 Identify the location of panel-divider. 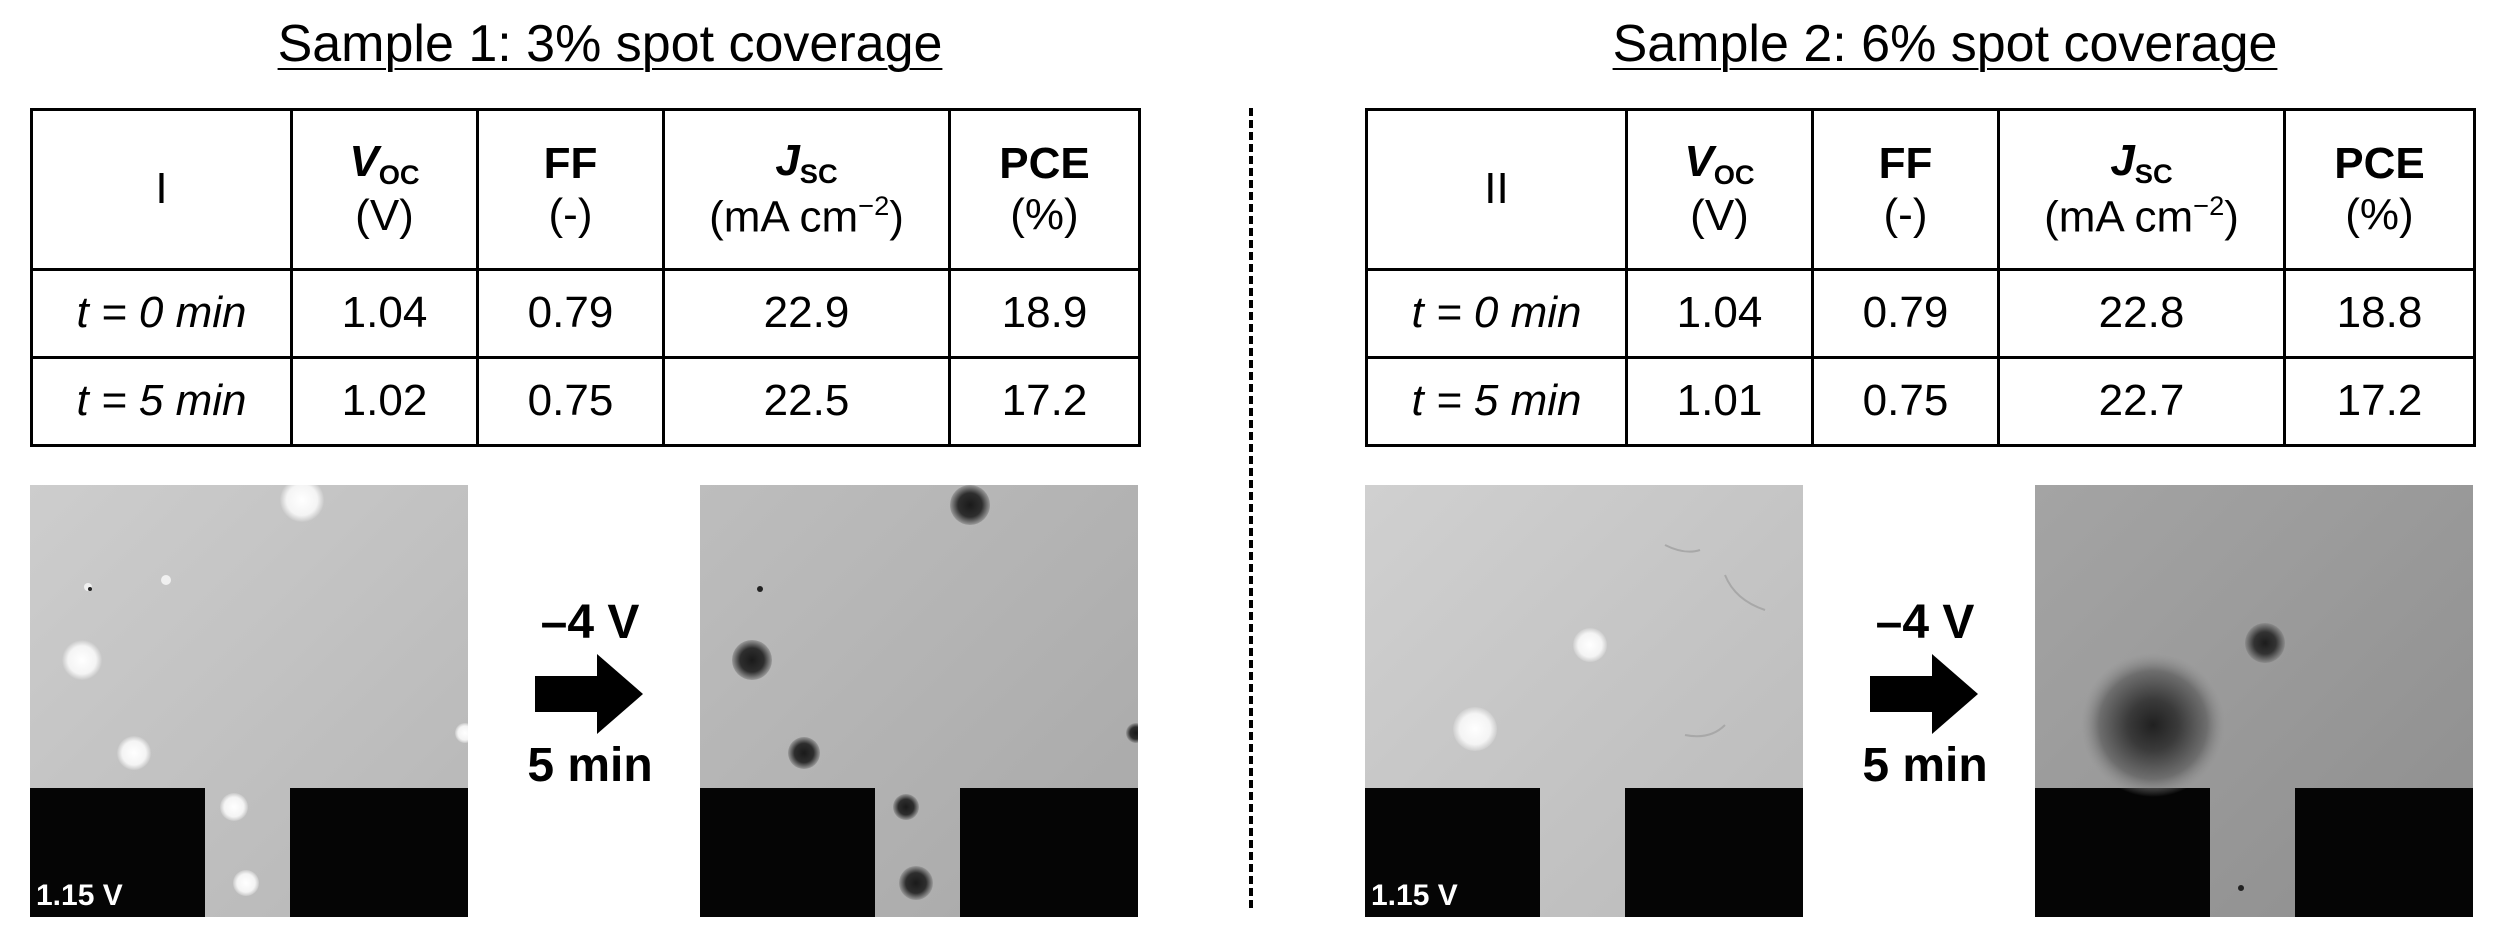
(1251, 508).